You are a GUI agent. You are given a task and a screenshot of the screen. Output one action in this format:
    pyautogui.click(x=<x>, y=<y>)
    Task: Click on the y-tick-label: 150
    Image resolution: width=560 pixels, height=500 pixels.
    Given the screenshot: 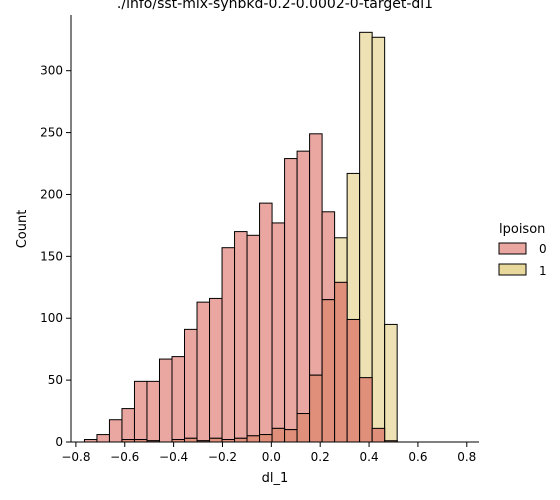 What is the action you would take?
    pyautogui.click(x=51, y=256)
    